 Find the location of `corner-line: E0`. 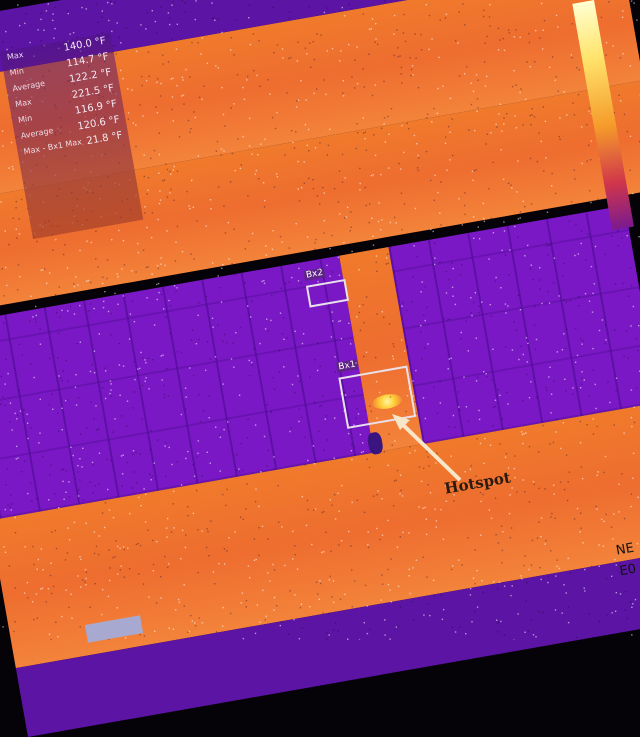

corner-line: E0 is located at coordinates (628, 571).